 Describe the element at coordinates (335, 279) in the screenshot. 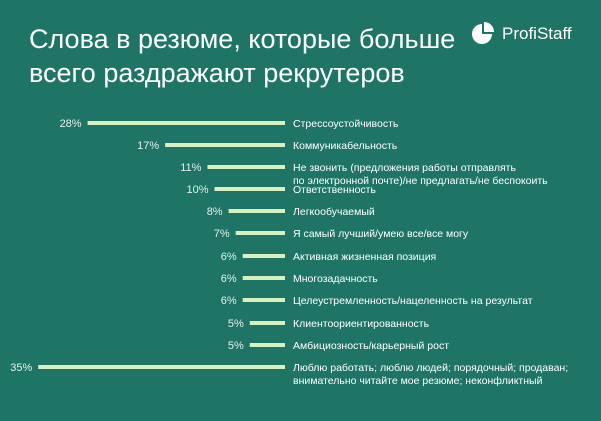

I see `category-label-8: Многозадачность` at that location.